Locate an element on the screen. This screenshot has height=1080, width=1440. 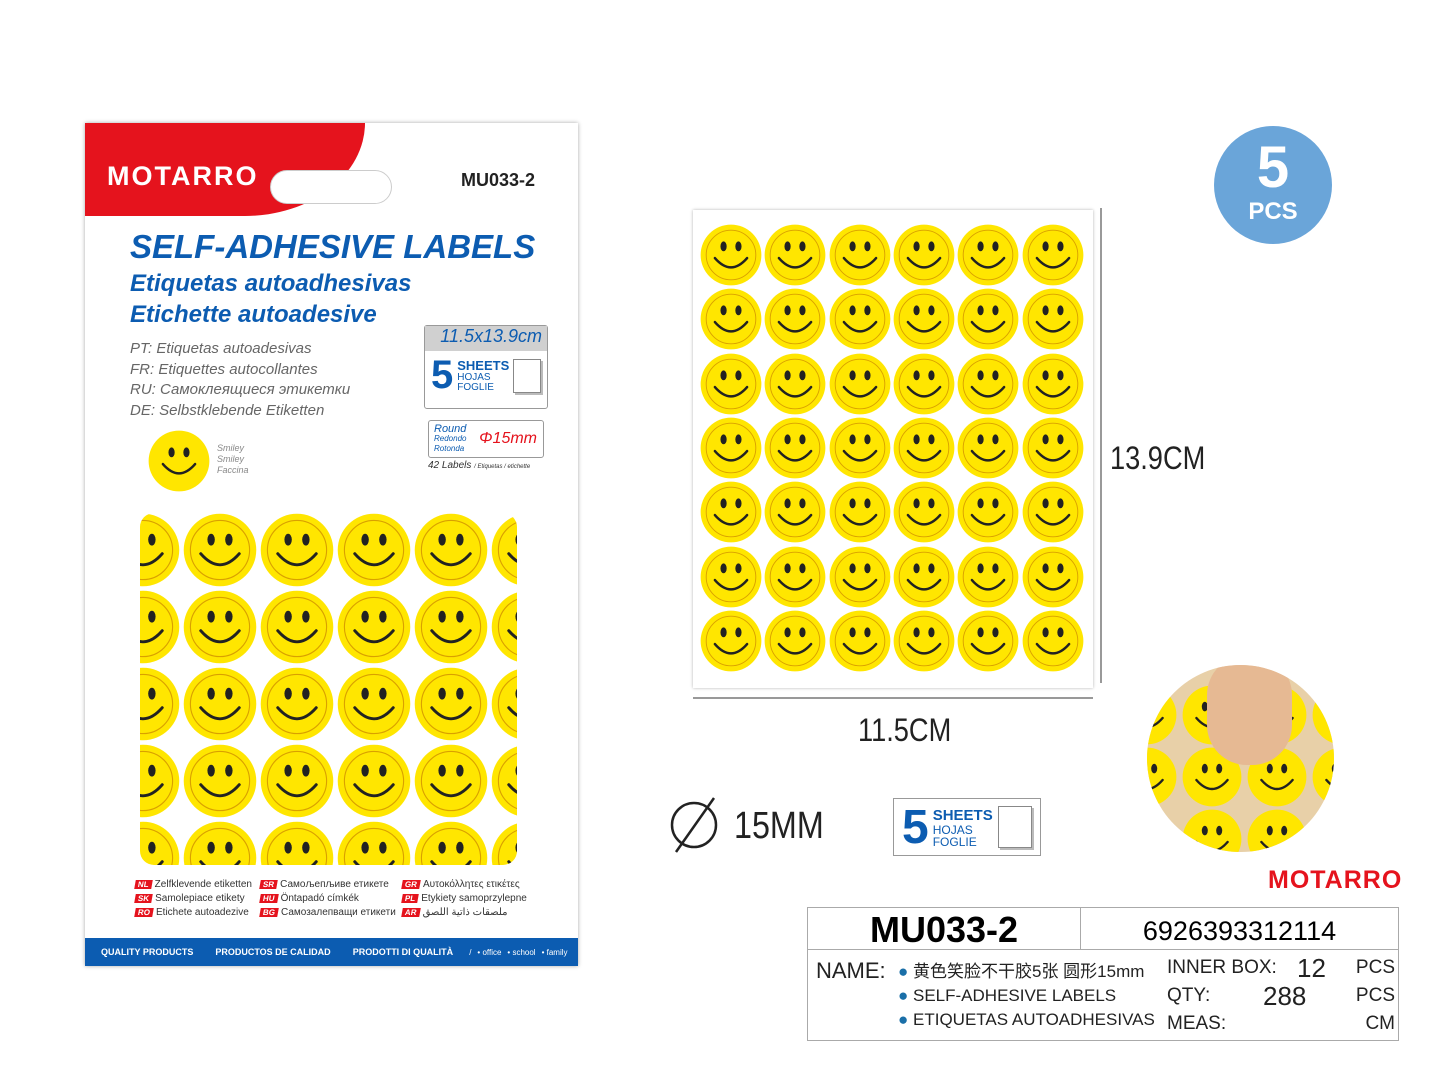
smiley-icon is located at coordinates (179, 461).